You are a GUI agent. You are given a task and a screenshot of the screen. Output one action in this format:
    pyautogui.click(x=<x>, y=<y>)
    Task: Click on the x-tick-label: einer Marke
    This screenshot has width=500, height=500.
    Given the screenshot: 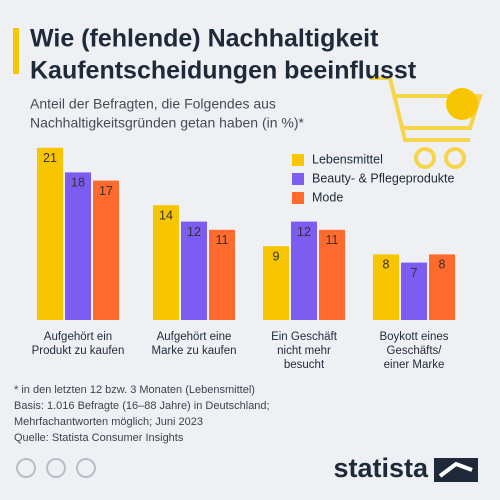 What is the action you would take?
    pyautogui.click(x=414, y=365)
    